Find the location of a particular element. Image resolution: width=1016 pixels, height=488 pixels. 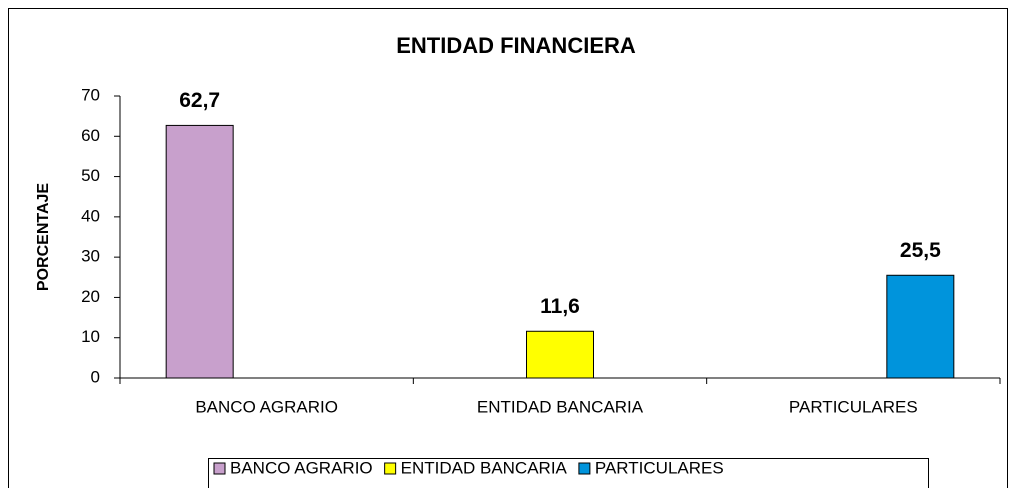

legend-label: PARTICULARES is located at coordinates (659, 467).